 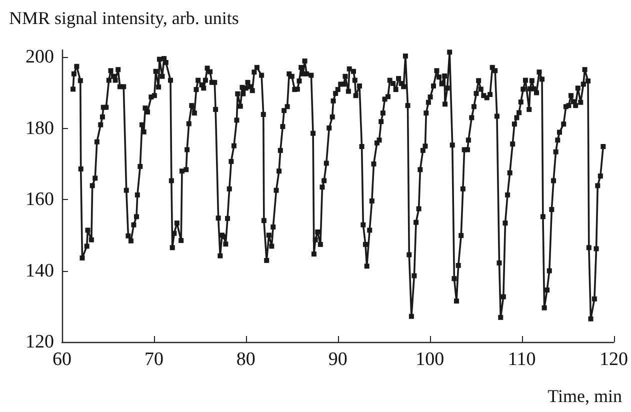 What do you see at coordinates (40, 342) in the screenshot?
I see `y-tick-label: 120` at bounding box center [40, 342].